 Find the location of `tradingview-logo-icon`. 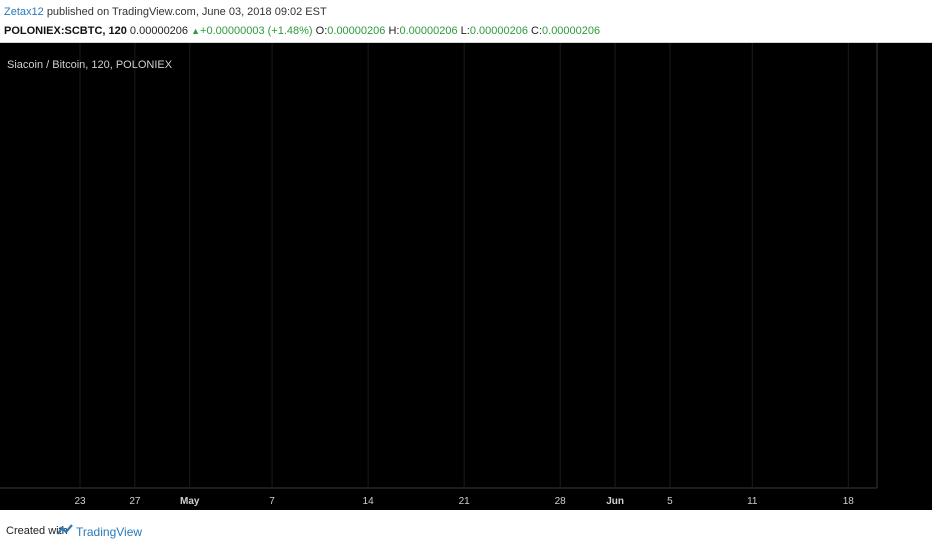

tradingview-logo-icon is located at coordinates (65, 529).